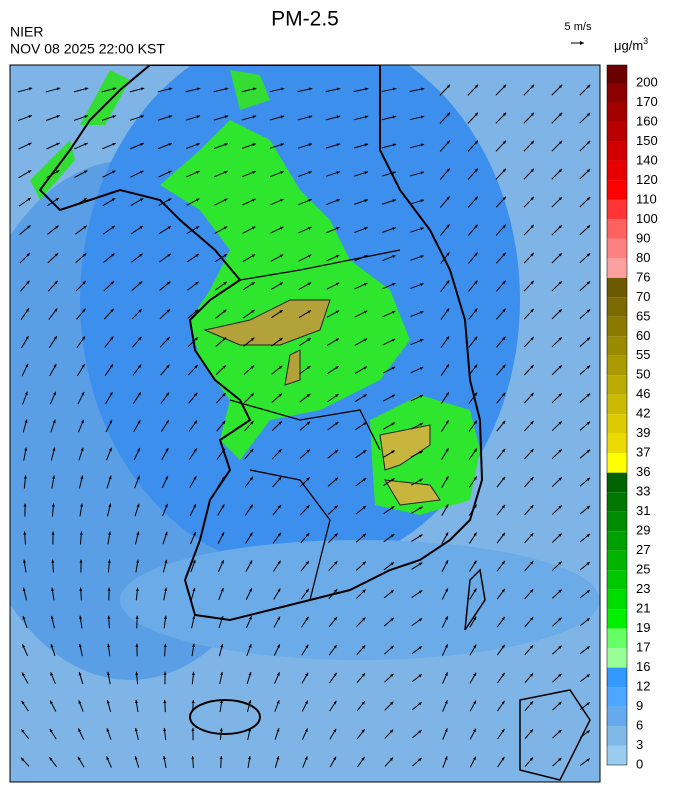  What do you see at coordinates (643, 374) in the screenshot?
I see `colorbar-label: 50` at bounding box center [643, 374].